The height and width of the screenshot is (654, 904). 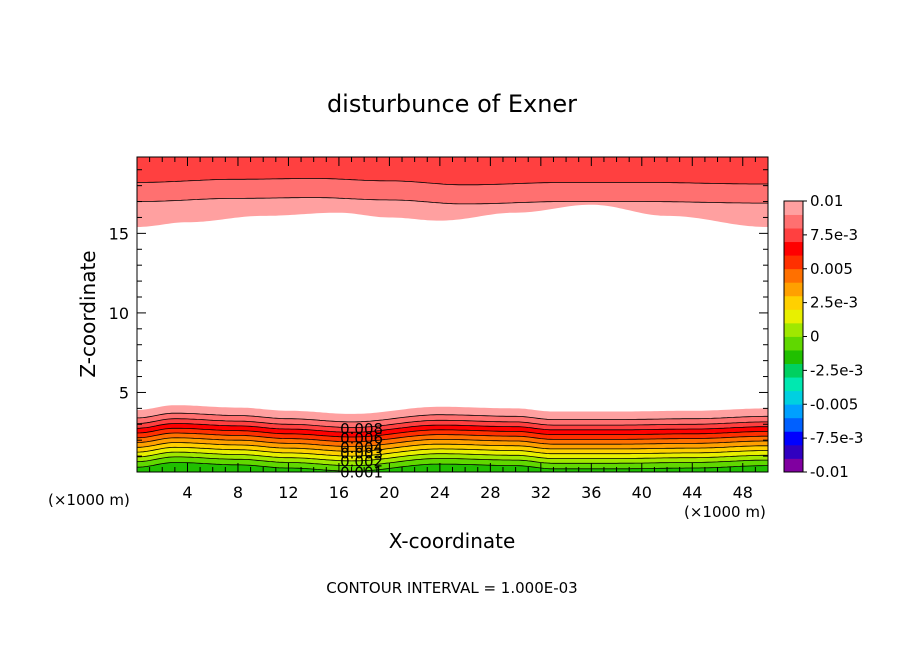 What do you see at coordinates (88, 313) in the screenshot?
I see `y-axis-label: Z-coordinate` at bounding box center [88, 313].